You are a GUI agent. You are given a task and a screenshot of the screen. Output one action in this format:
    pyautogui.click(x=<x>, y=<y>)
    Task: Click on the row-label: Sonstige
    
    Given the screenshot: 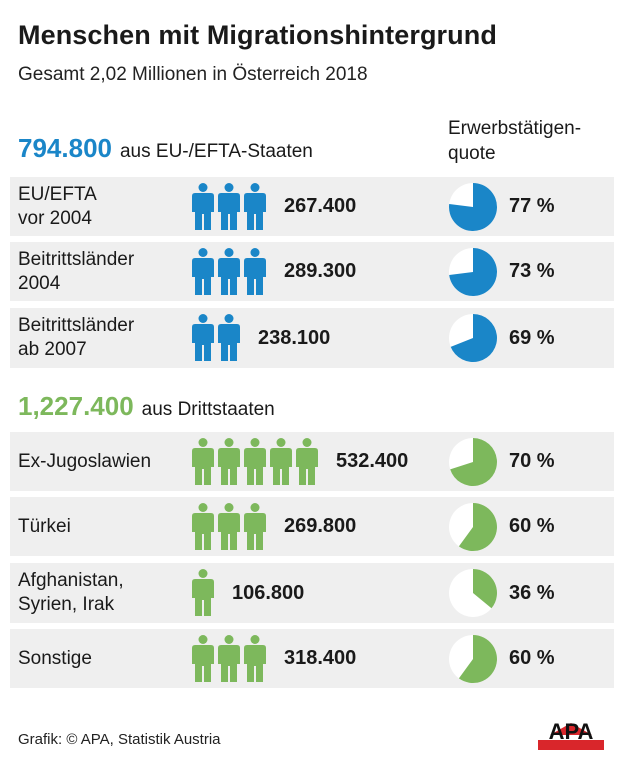 What is the action you would take?
    pyautogui.click(x=105, y=658)
    